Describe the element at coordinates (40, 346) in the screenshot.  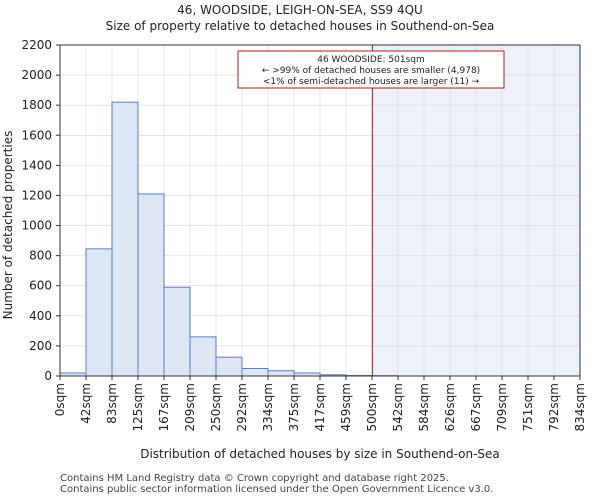
I see `y-tick-label: 200` at that location.